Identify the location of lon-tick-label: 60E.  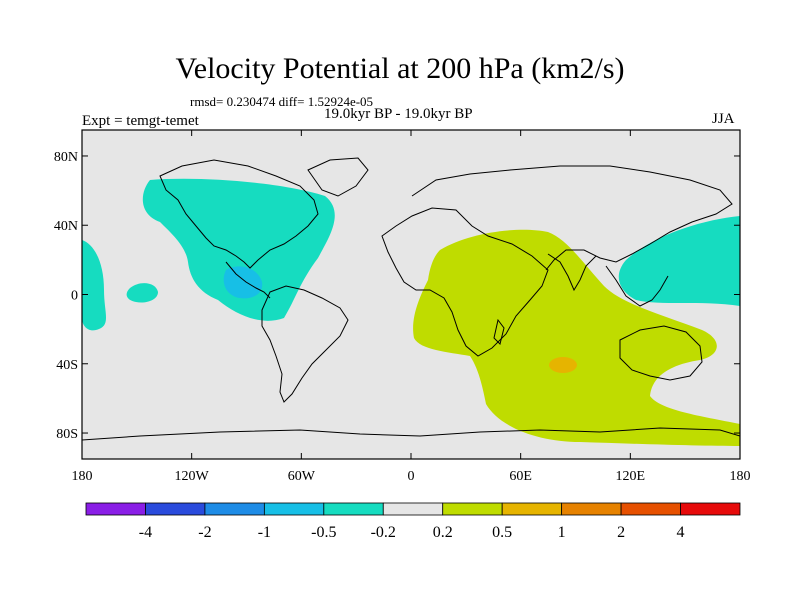
(520, 476).